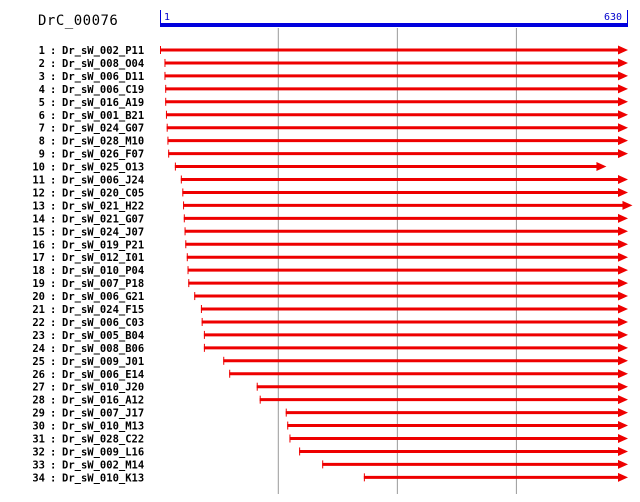 The image size is (640, 502). What do you see at coordinates (38, 375) in the screenshot?
I see `clone-index: 26` at bounding box center [38, 375].